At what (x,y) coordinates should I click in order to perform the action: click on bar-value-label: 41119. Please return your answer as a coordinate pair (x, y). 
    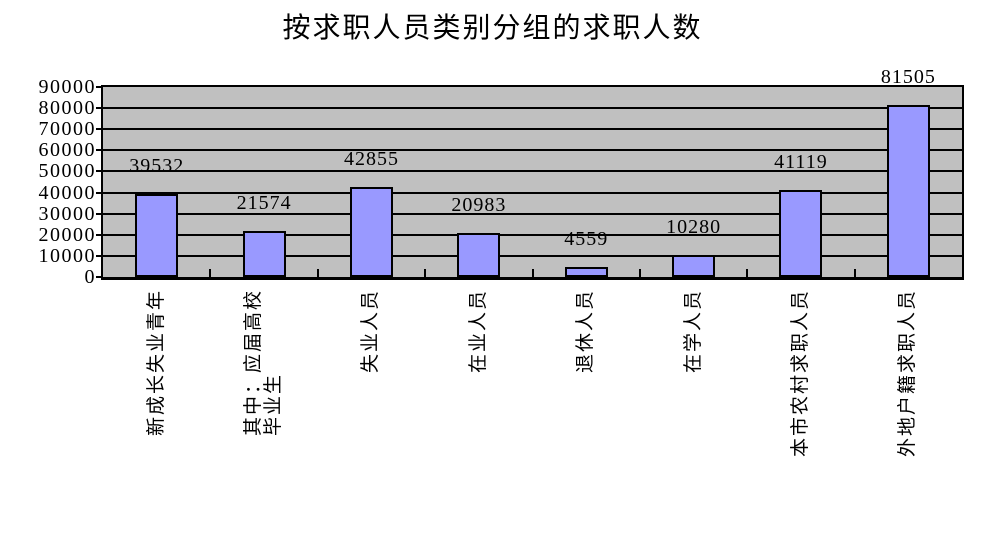
    Looking at the image, I should click on (801, 162).